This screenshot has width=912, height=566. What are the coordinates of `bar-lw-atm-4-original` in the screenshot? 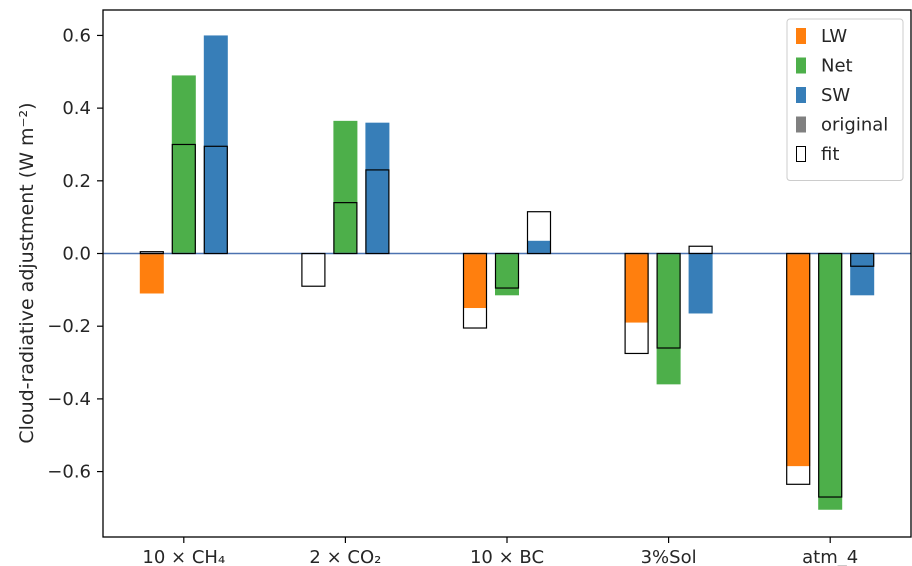 It's located at (798, 360).